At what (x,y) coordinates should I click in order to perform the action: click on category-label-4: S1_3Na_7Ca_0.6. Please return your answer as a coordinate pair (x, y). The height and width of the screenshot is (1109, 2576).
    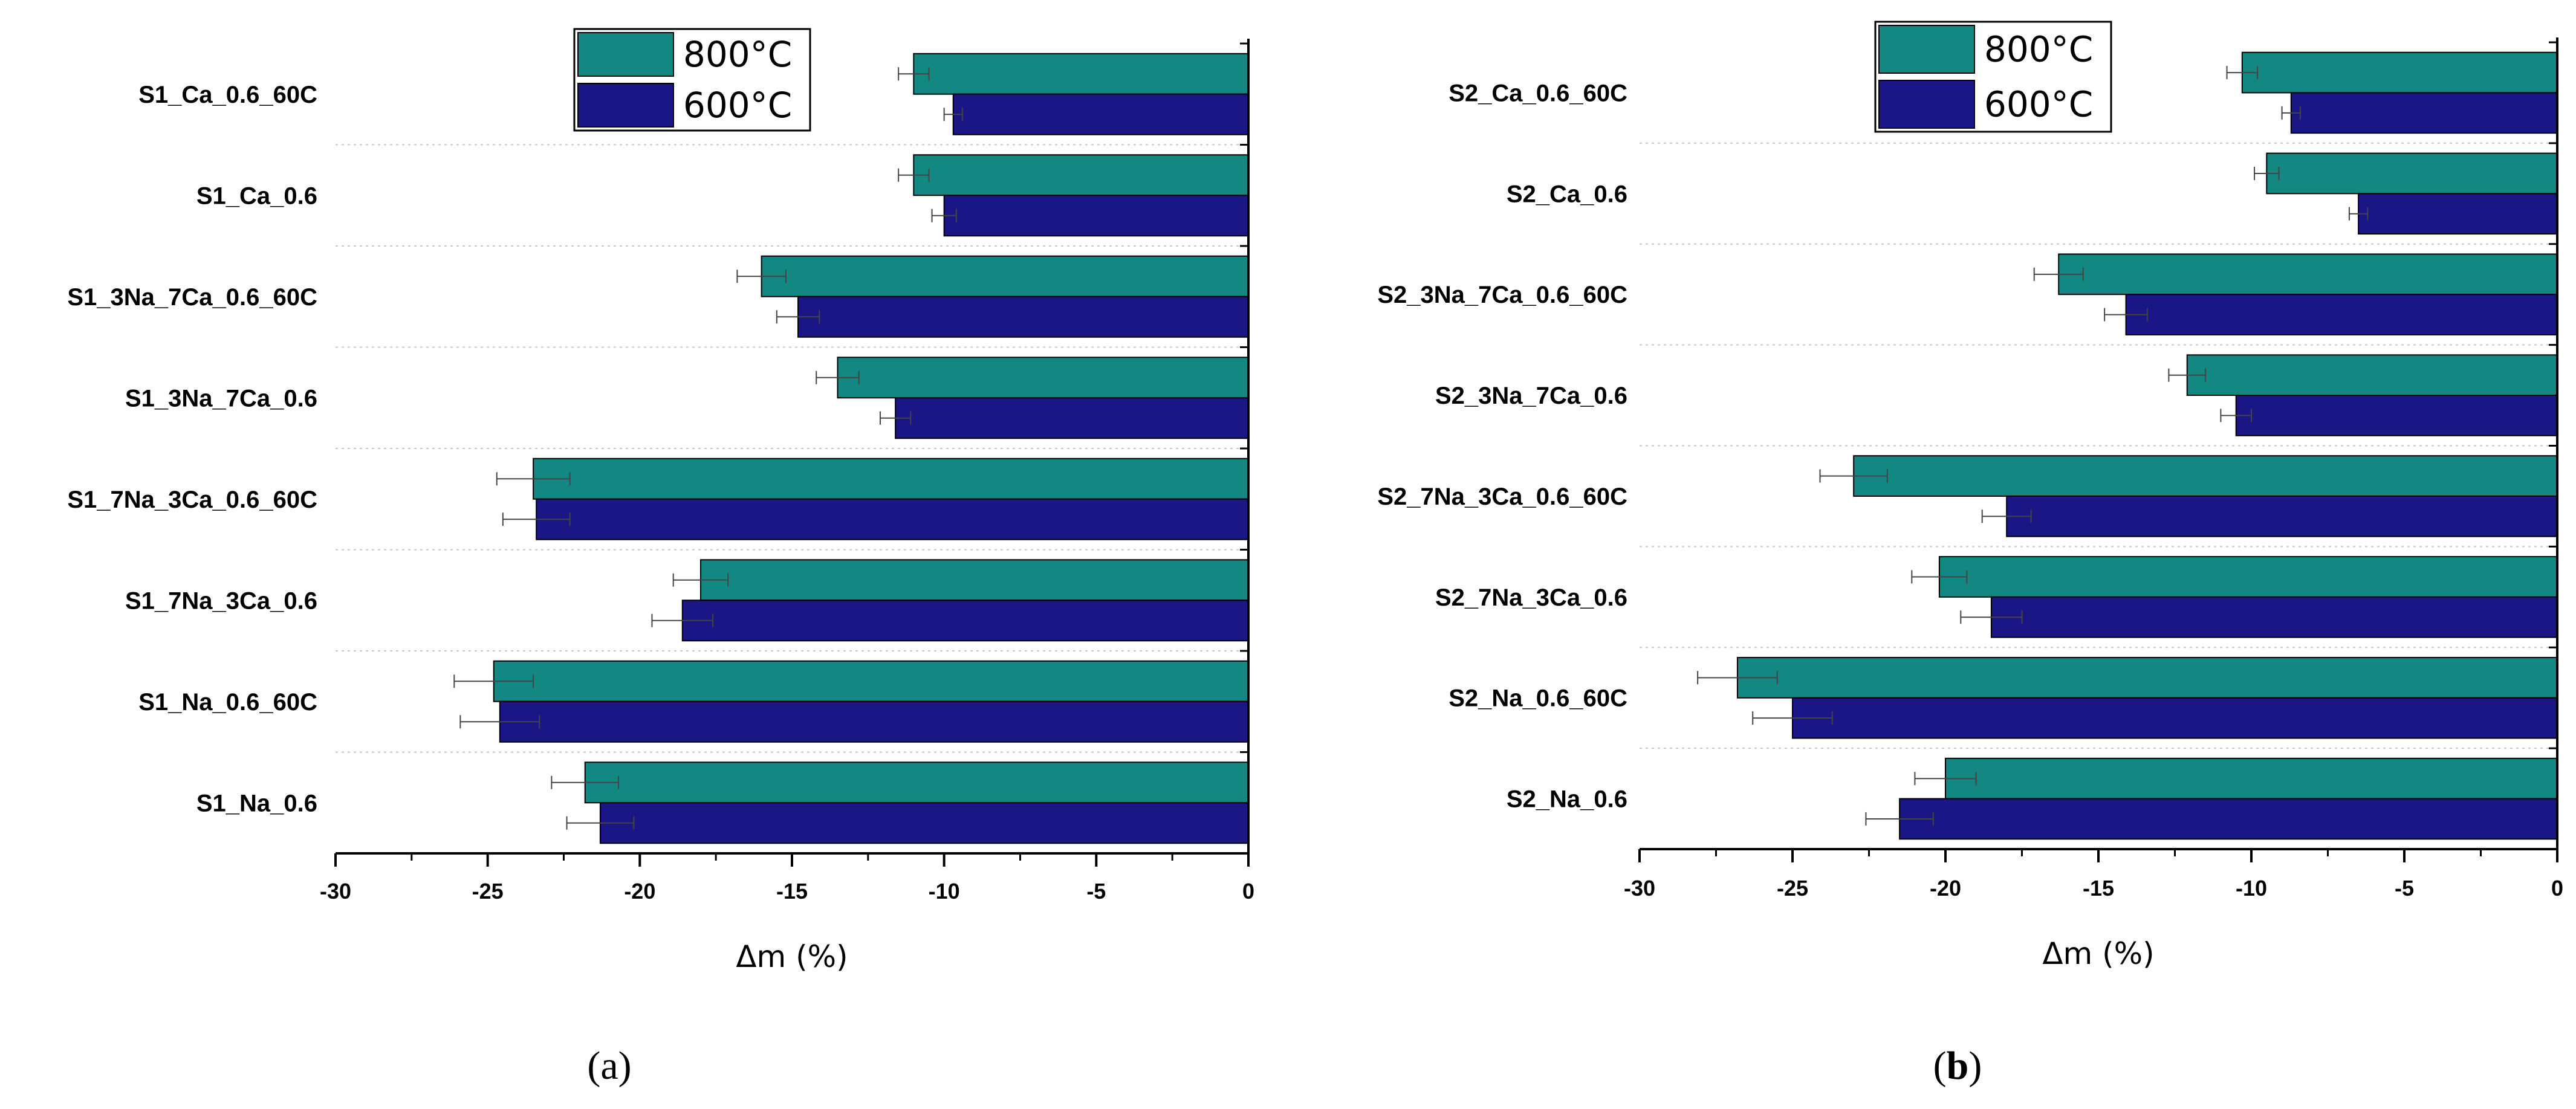
    Looking at the image, I should click on (221, 399).